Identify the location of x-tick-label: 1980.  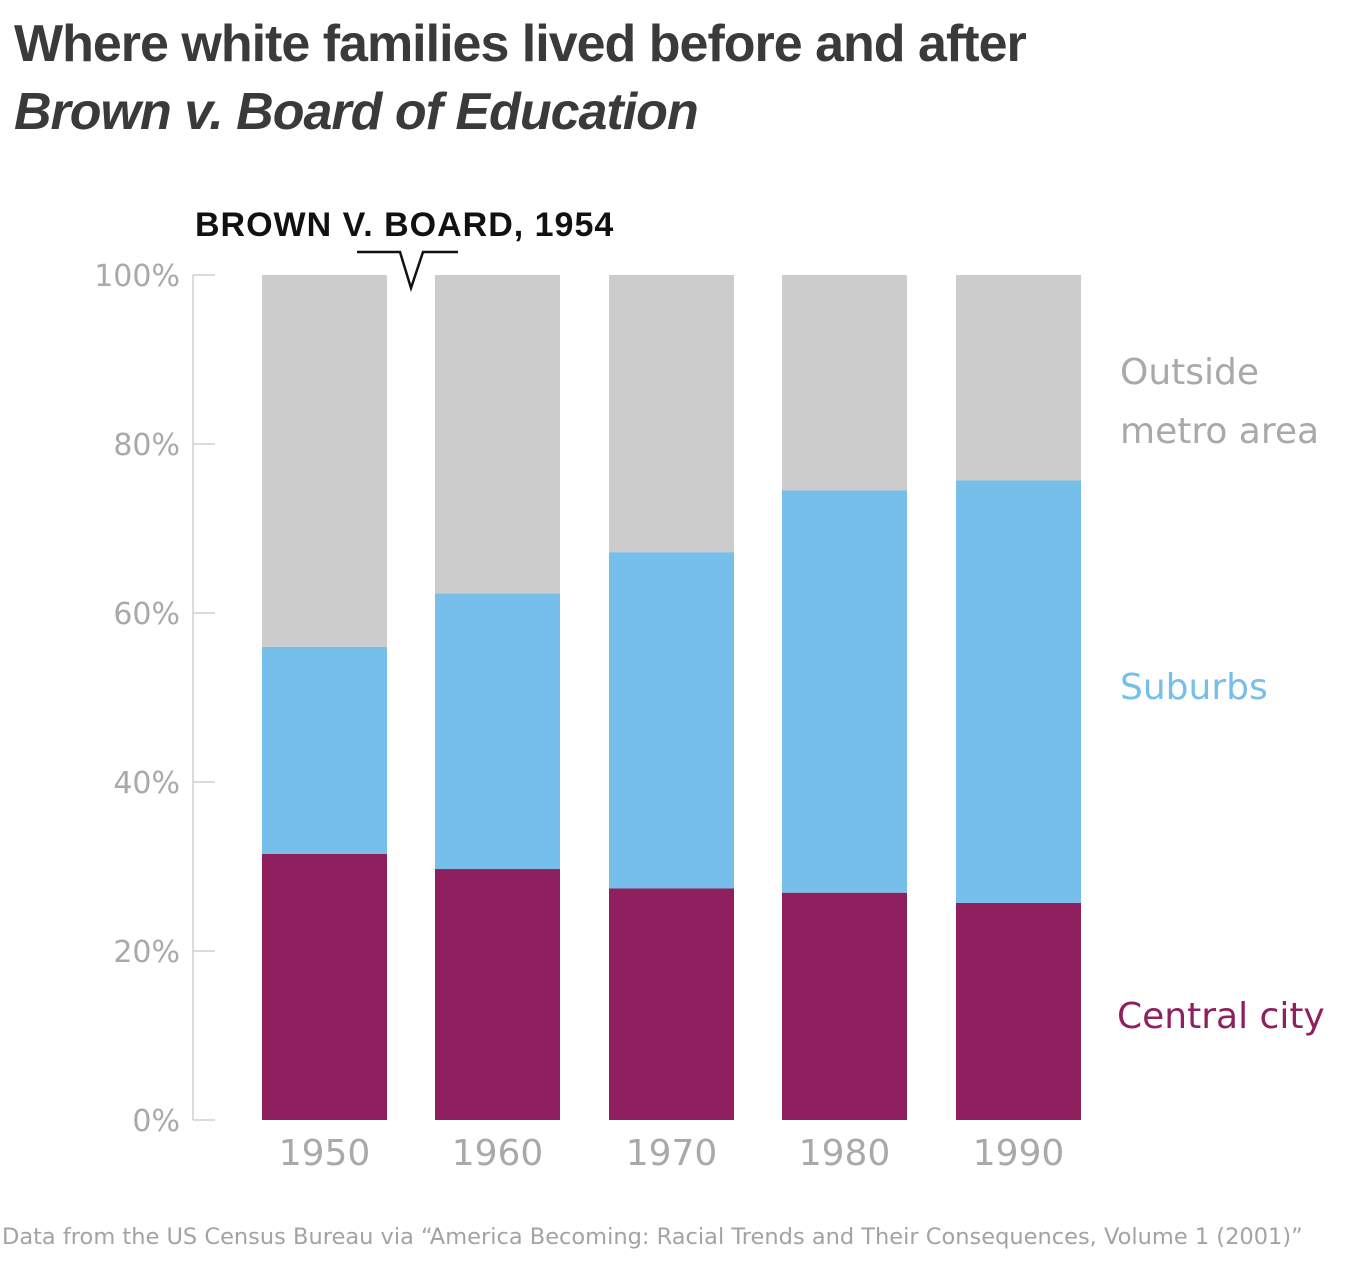
(845, 1153).